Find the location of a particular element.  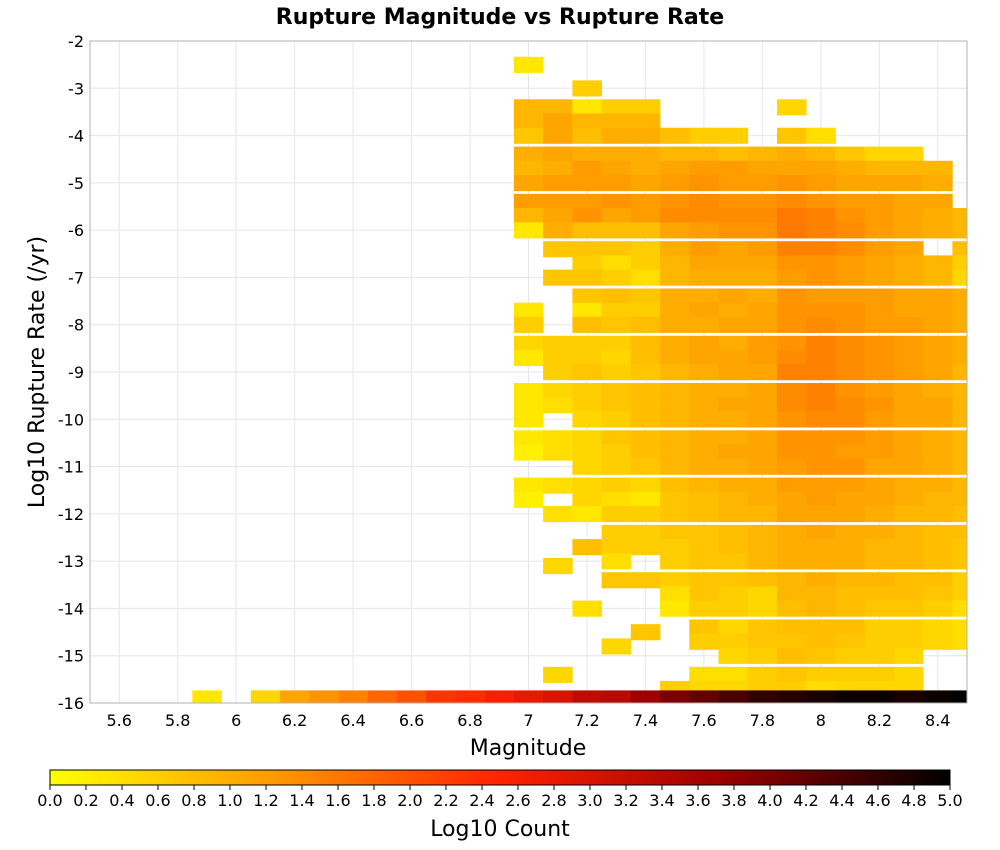

y-tick-label: -3 is located at coordinates (76, 88).